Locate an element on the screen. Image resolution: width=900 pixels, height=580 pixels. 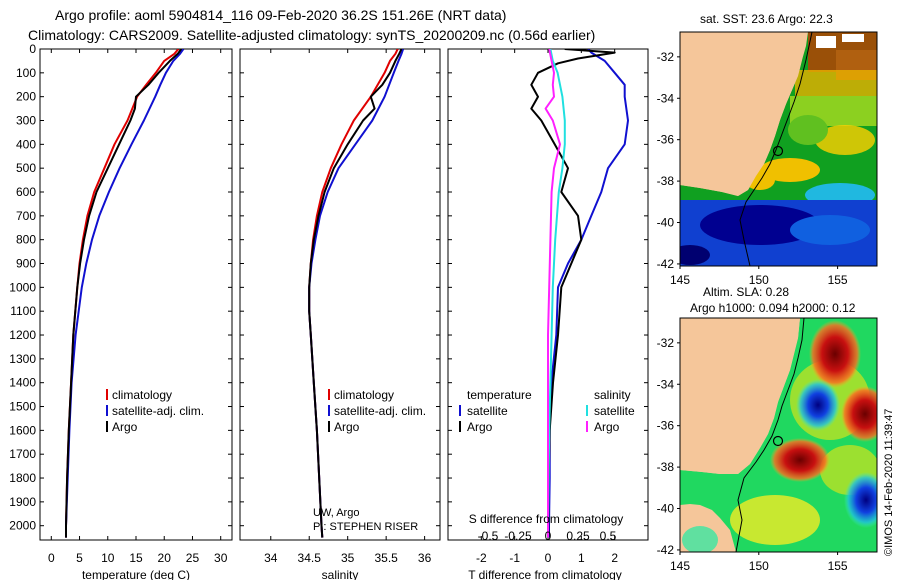
salinity-annotation-line-2: PI: STEPHEN RISER is located at coordinates (365, 527).